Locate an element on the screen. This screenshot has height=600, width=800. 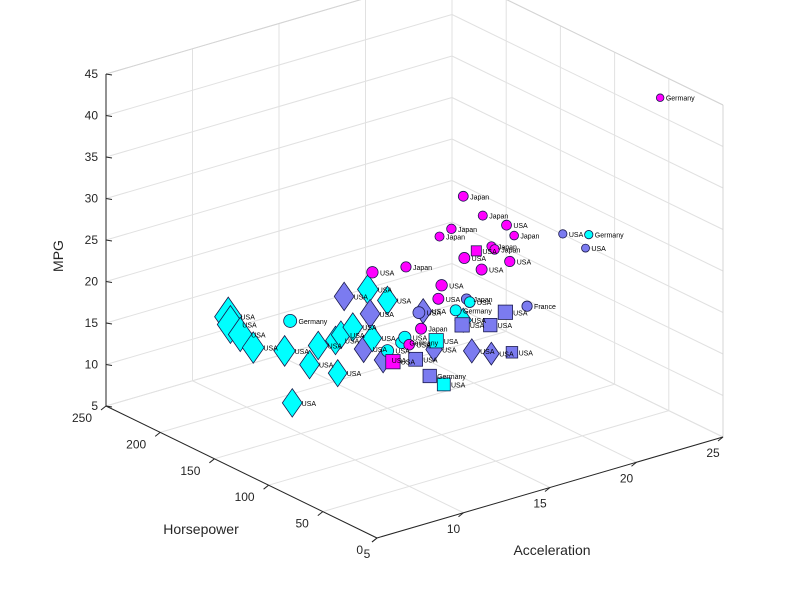
y-axis-line is located at coordinates (241, 472).